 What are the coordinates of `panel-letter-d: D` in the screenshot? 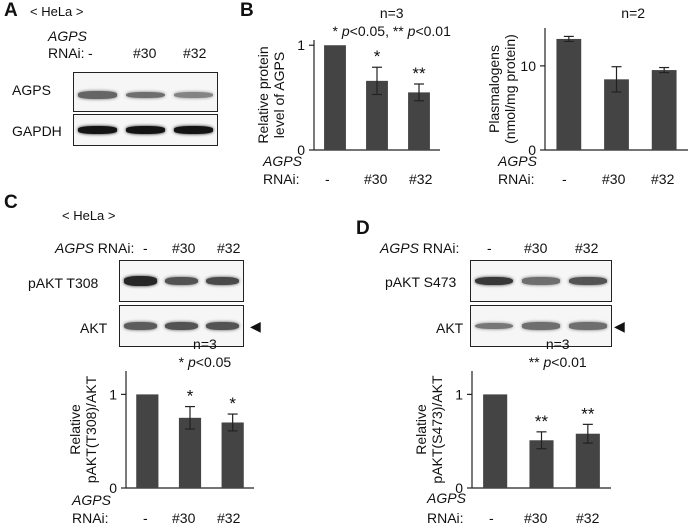 It's located at (363, 228).